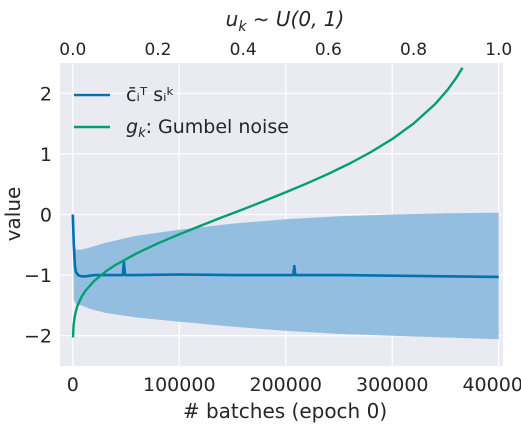 The image size is (521, 429). Describe the element at coordinates (498, 50) in the screenshot. I see `top-x-tick-label: 1.0` at that location.